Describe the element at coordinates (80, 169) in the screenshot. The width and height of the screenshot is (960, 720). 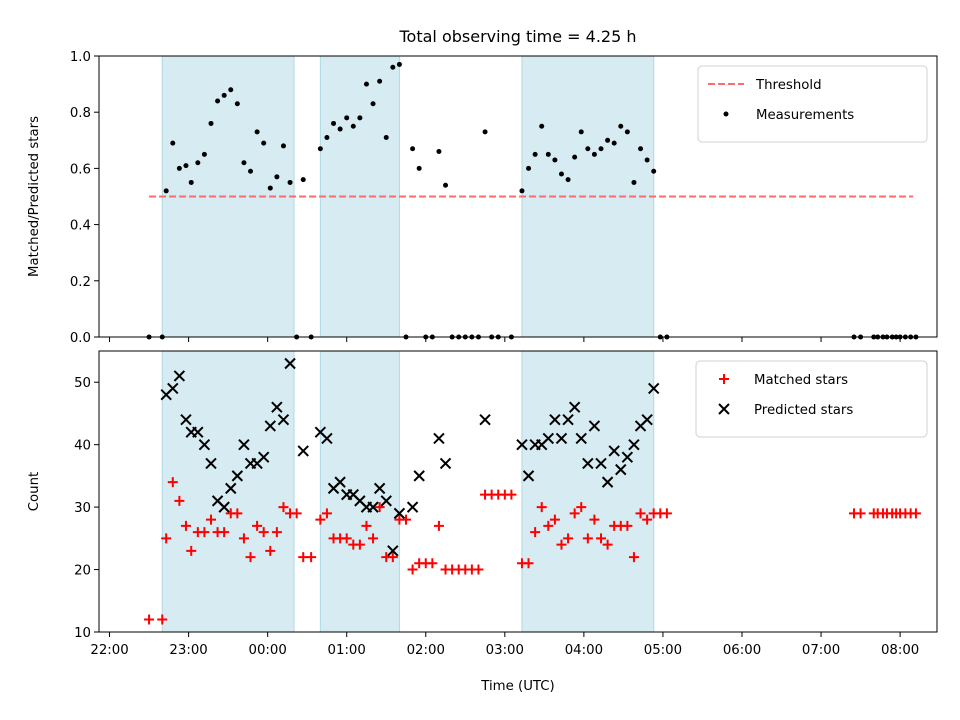
I see `y-tick-label: 0.6` at that location.